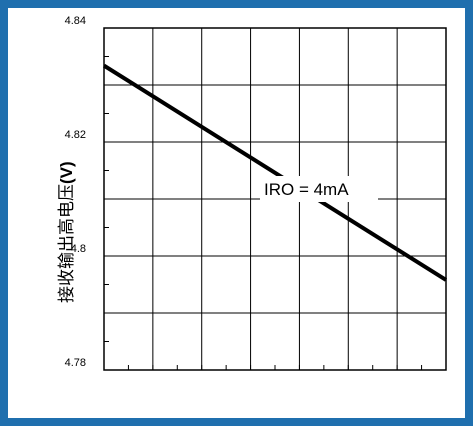  Describe the element at coordinates (78, 249) in the screenshot. I see `y-tick-label: 4.8` at that location.